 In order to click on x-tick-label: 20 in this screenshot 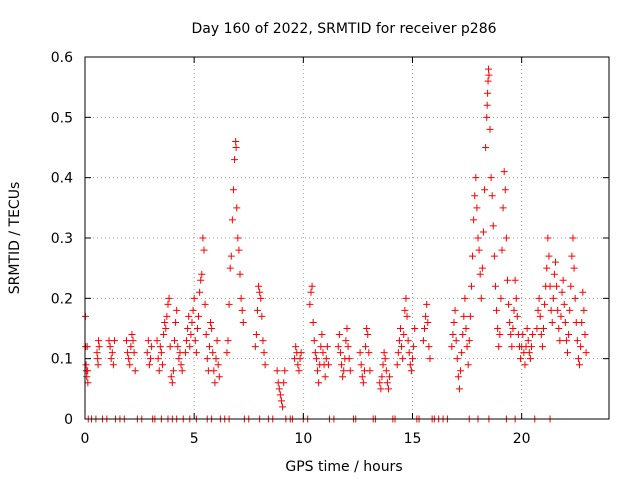, I will do `click(522, 439)`.